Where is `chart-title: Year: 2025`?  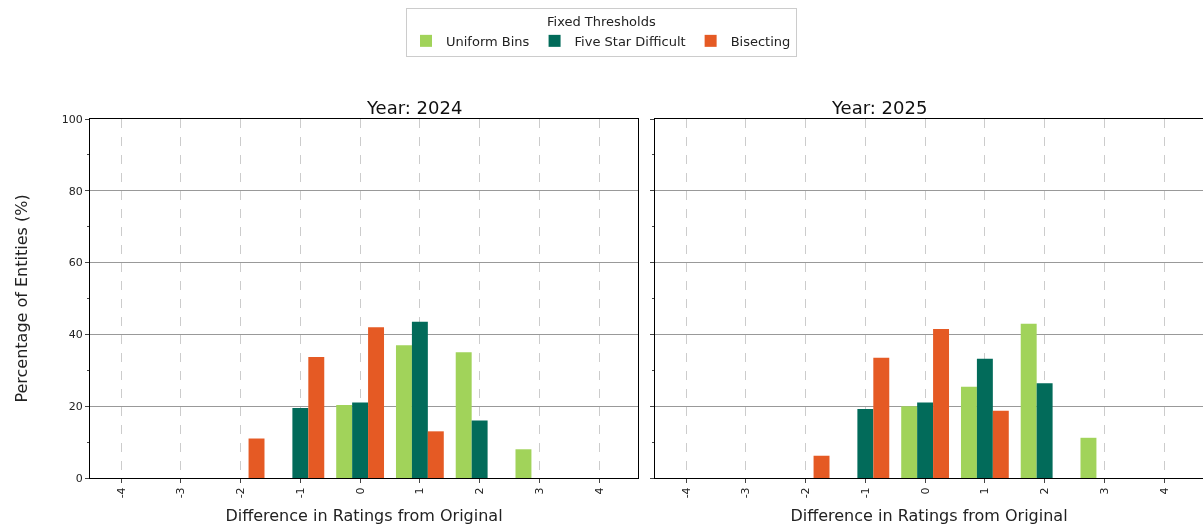
chart-title: Year: 2025 is located at coordinates (879, 107).